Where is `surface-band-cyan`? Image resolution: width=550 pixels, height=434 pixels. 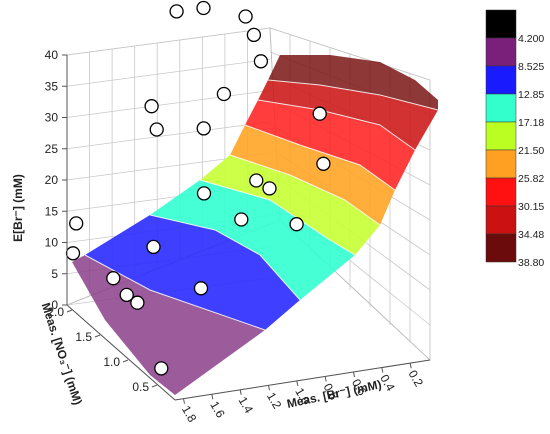 surface-band-cyan is located at coordinates (252, 240).